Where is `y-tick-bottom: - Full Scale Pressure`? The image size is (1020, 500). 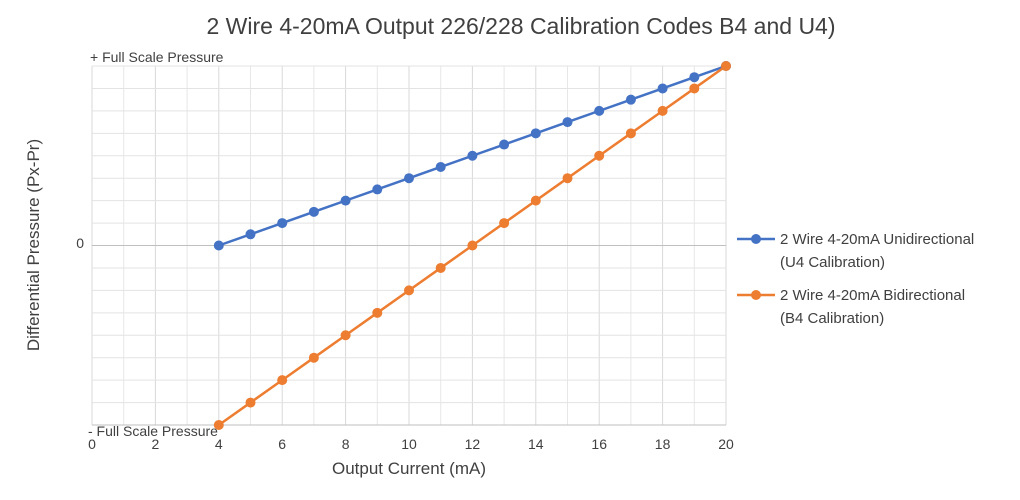 y-tick-bottom: - Full Scale Pressure is located at coordinates (153, 431).